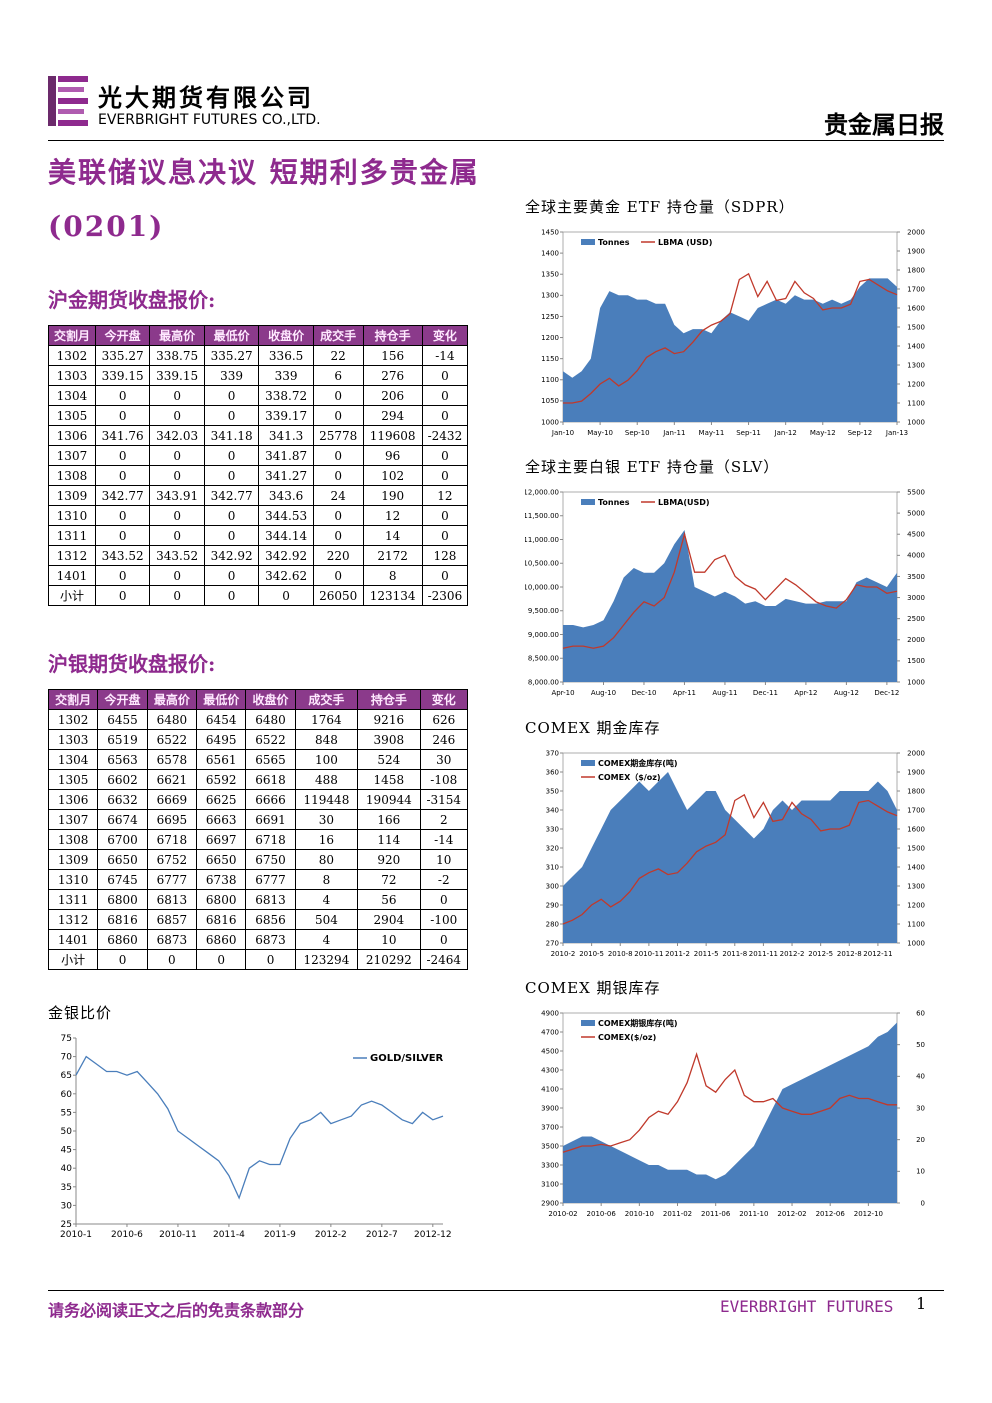 The image size is (992, 1403). Describe the element at coordinates (259, 1127) in the screenshot. I see `line` at that location.